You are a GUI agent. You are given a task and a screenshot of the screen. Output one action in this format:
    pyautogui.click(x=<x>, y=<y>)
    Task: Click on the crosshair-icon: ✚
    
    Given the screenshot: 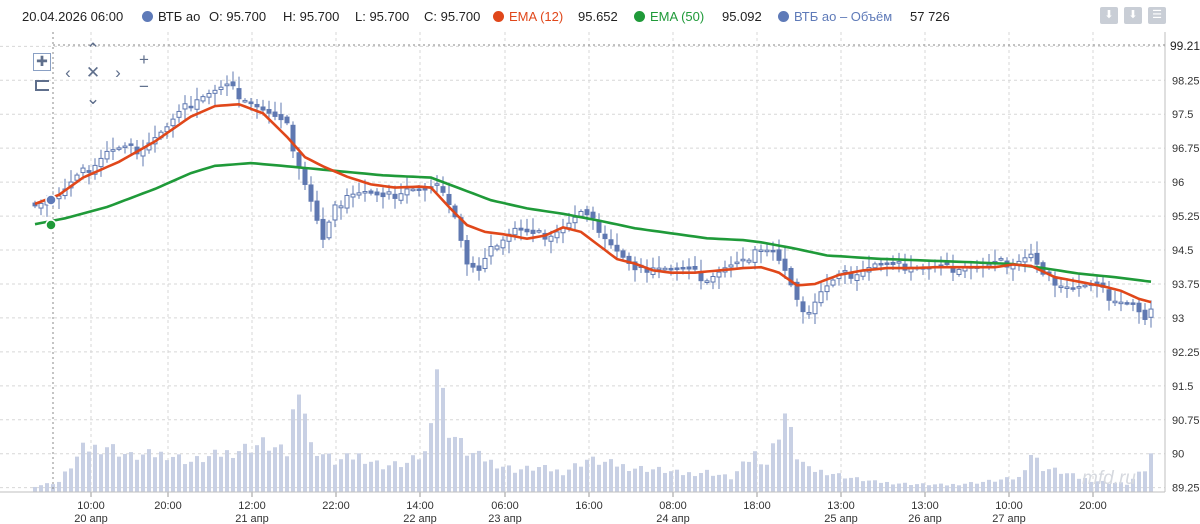 What is the action you would take?
    pyautogui.click(x=42, y=62)
    